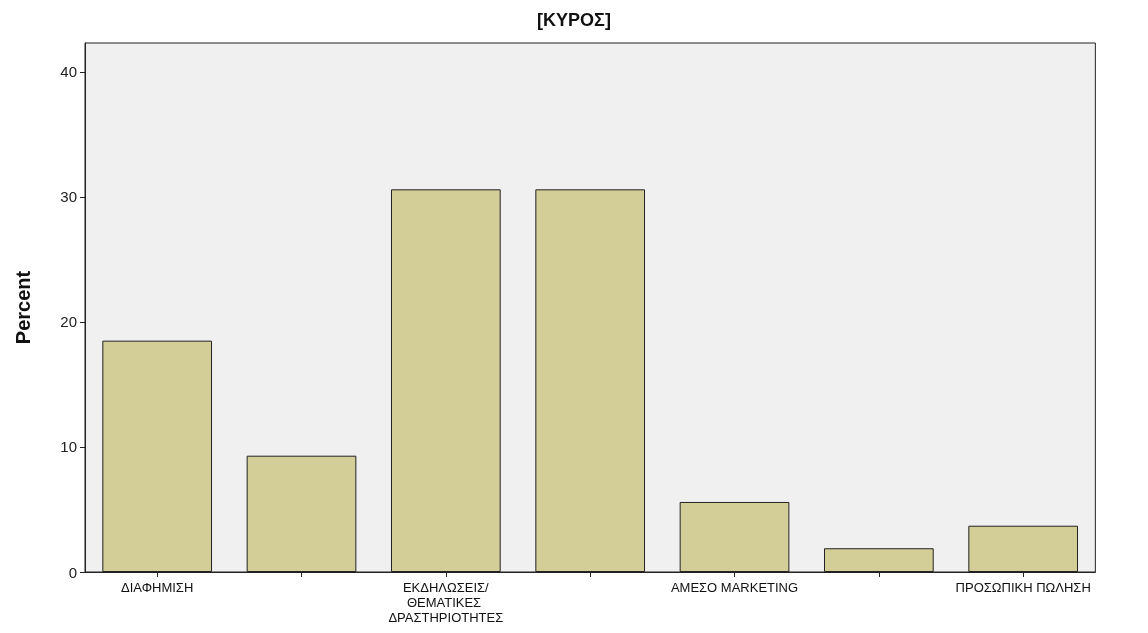 The width and height of the screenshot is (1148, 633). What do you see at coordinates (68, 72) in the screenshot?
I see `y-tick-label: 40` at bounding box center [68, 72].